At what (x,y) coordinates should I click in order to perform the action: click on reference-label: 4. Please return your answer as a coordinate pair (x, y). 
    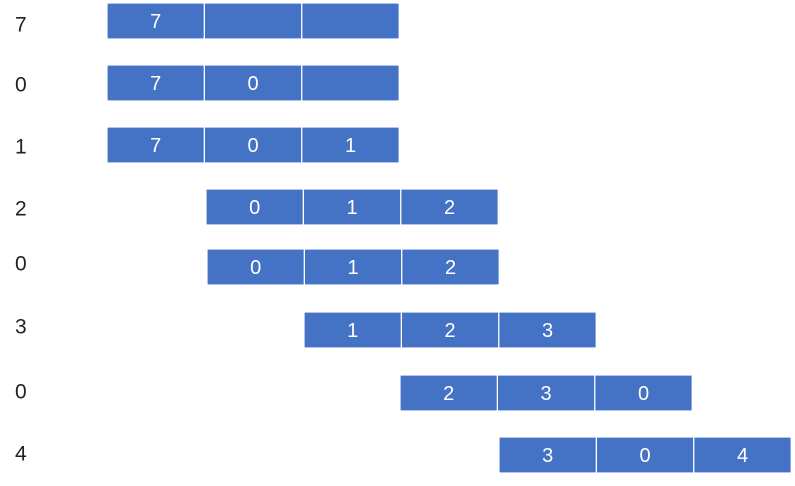
    Looking at the image, I should click on (21, 454).